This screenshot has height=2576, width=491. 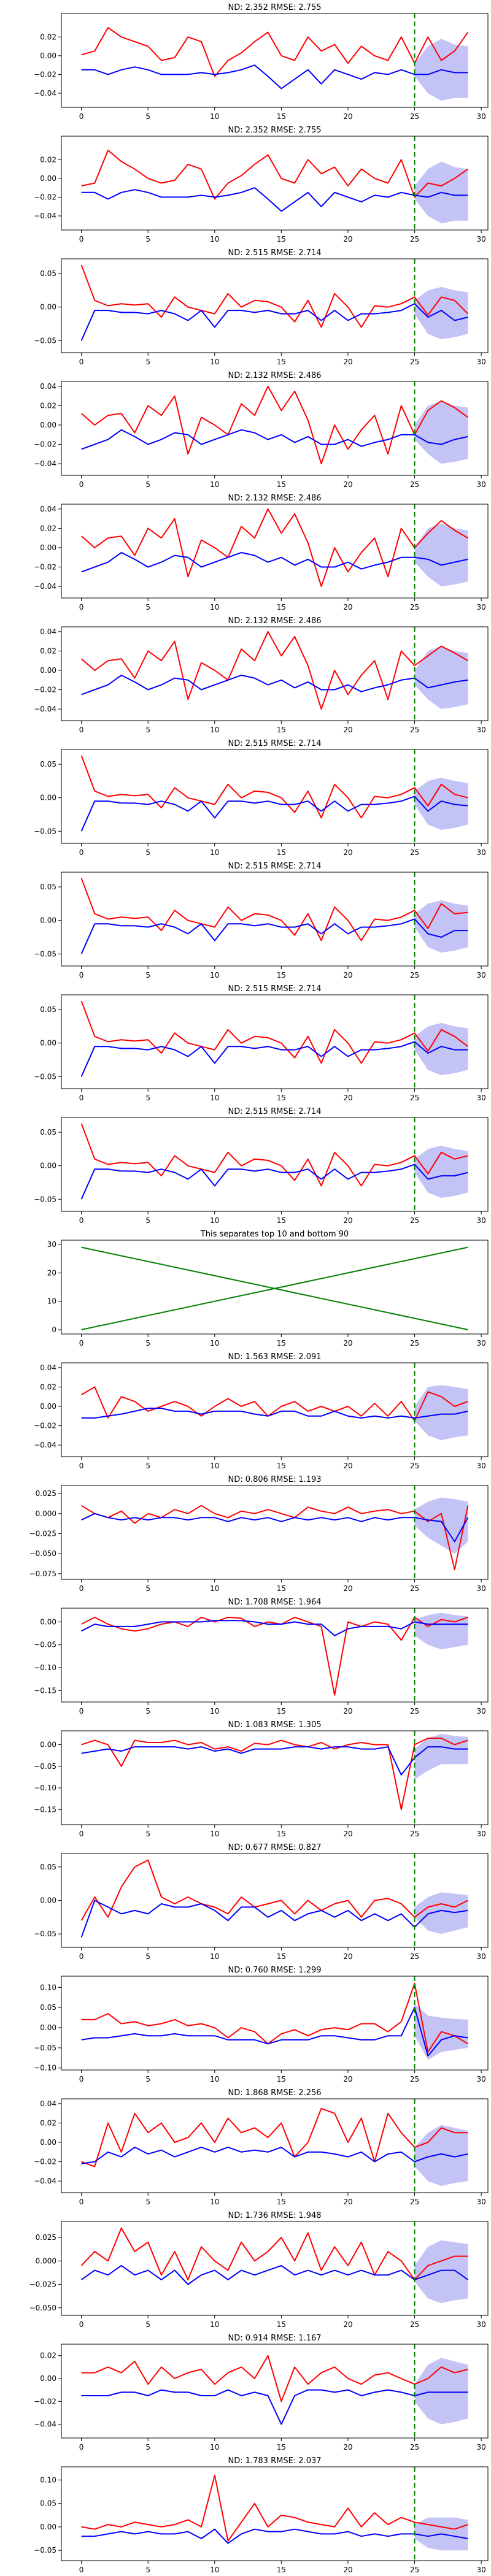 I want to click on y-tick-label: −0.04, so click(x=45, y=2181).